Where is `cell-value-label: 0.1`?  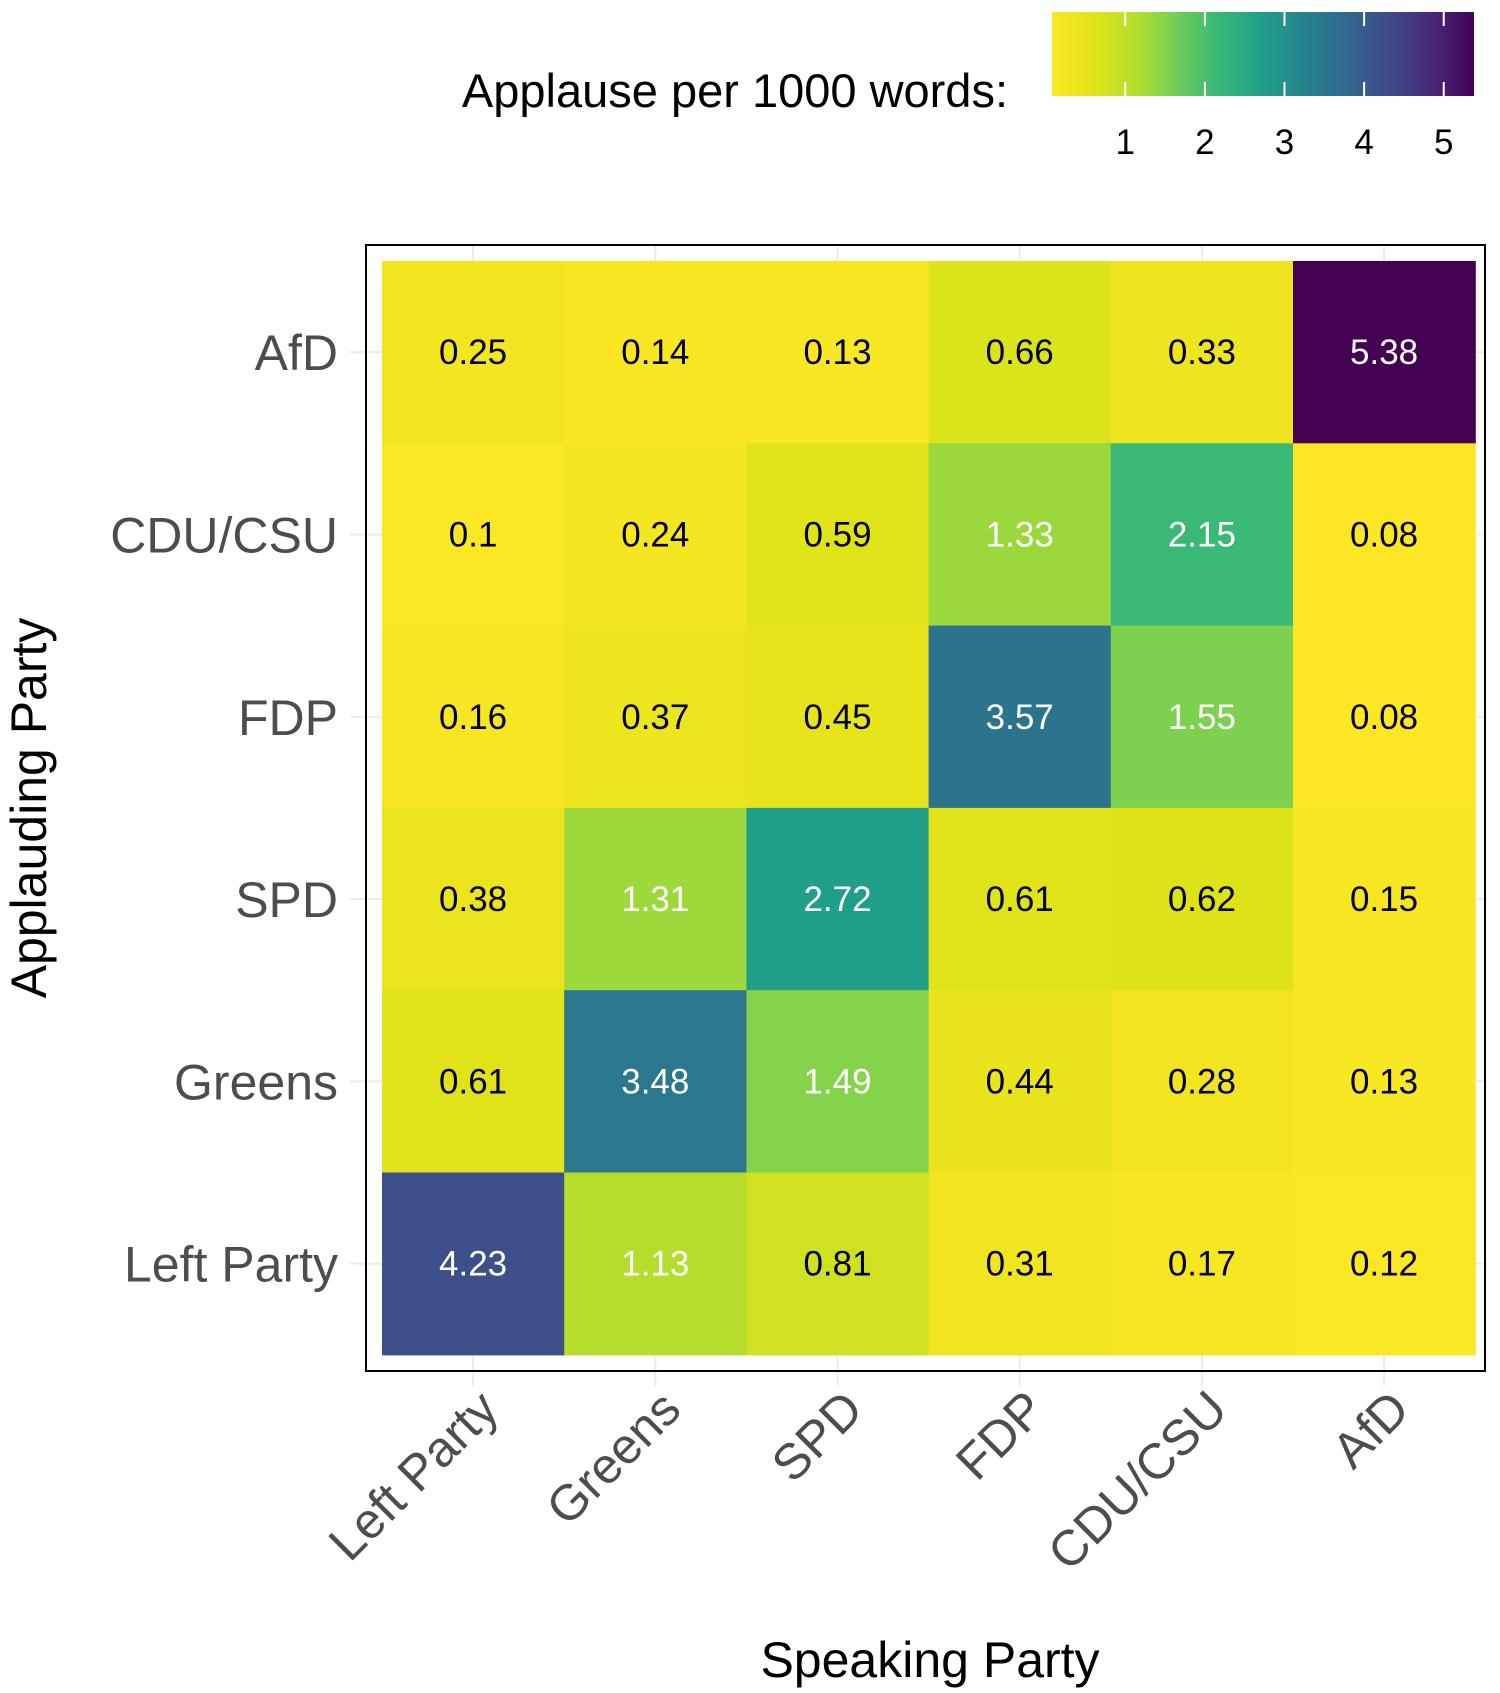
cell-value-label: 0.1 is located at coordinates (473, 534).